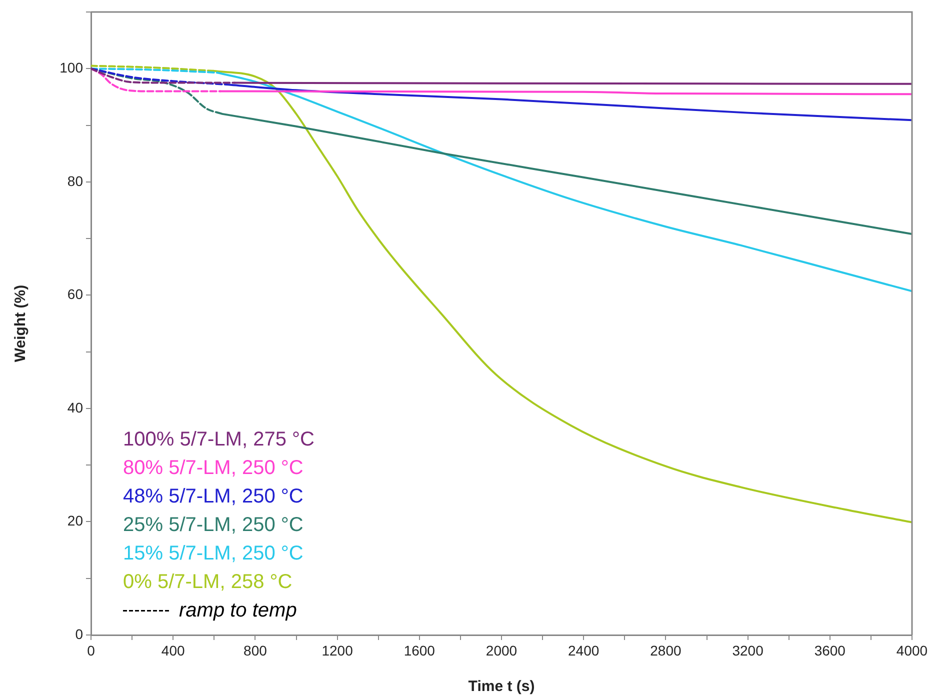 The image size is (935, 700). Describe the element at coordinates (584, 650) in the screenshot. I see `x-tick-label: 2400` at that location.